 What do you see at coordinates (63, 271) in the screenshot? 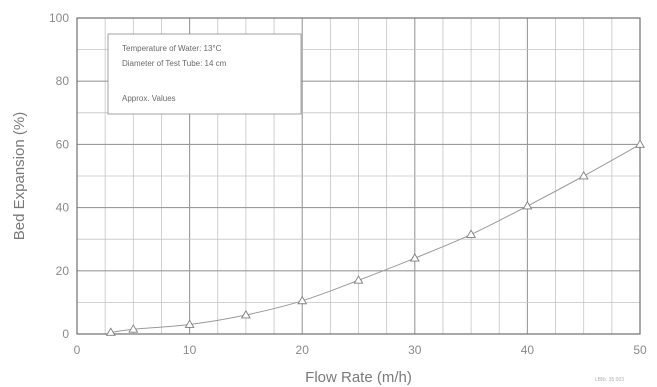
I see `y-tick-label: 20` at bounding box center [63, 271].